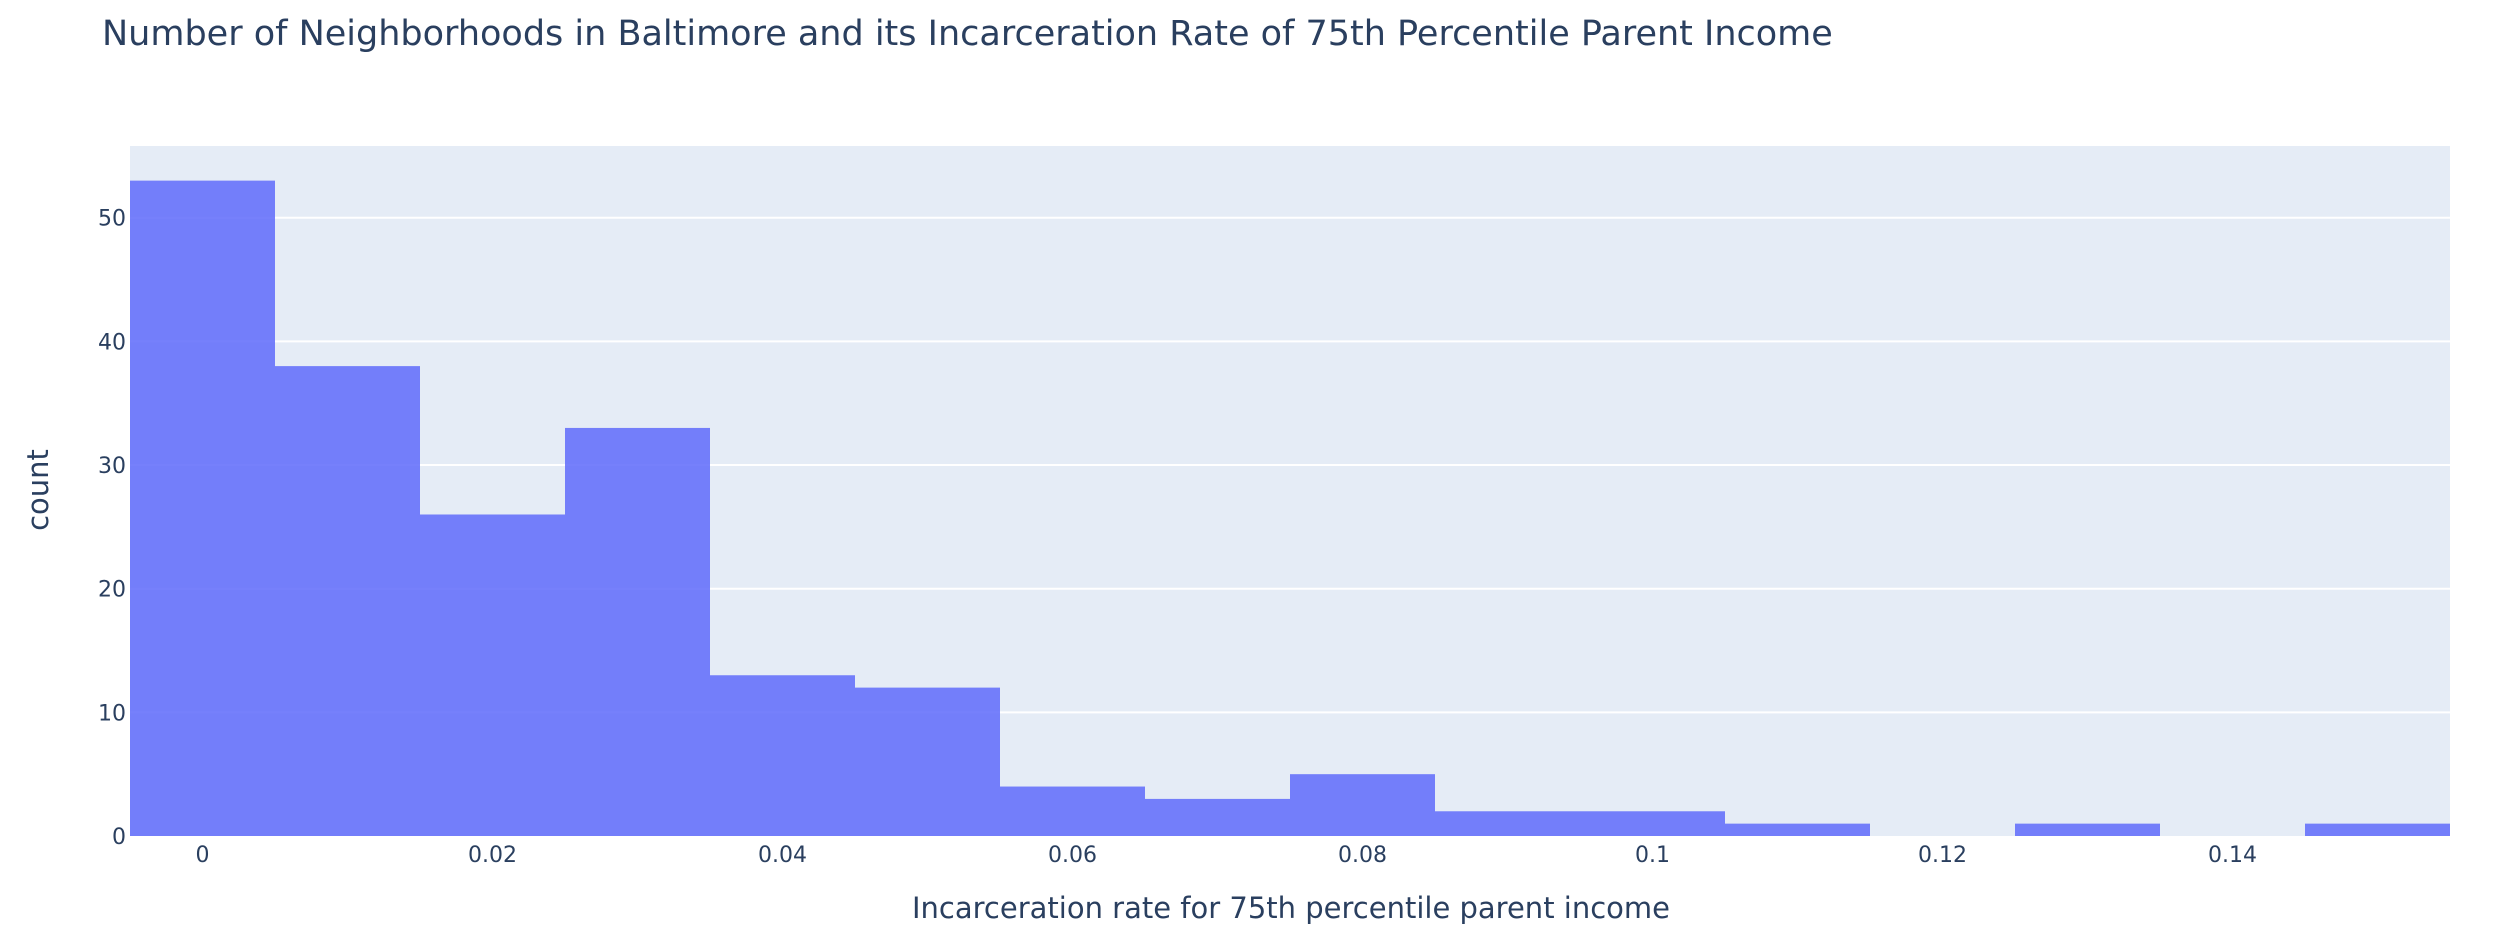 The image size is (2506, 952). What do you see at coordinates (112, 713) in the screenshot?
I see `y-tick-label: 10` at bounding box center [112, 713].